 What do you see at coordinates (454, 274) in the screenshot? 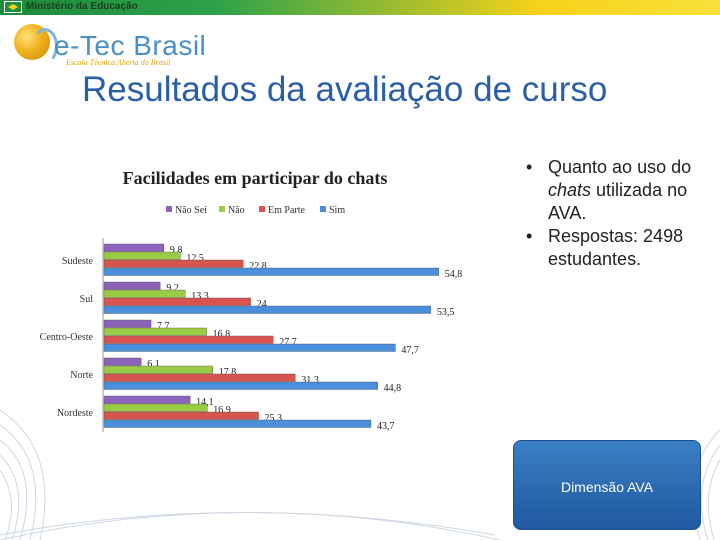
I see `data-label: 54,8` at bounding box center [454, 274].